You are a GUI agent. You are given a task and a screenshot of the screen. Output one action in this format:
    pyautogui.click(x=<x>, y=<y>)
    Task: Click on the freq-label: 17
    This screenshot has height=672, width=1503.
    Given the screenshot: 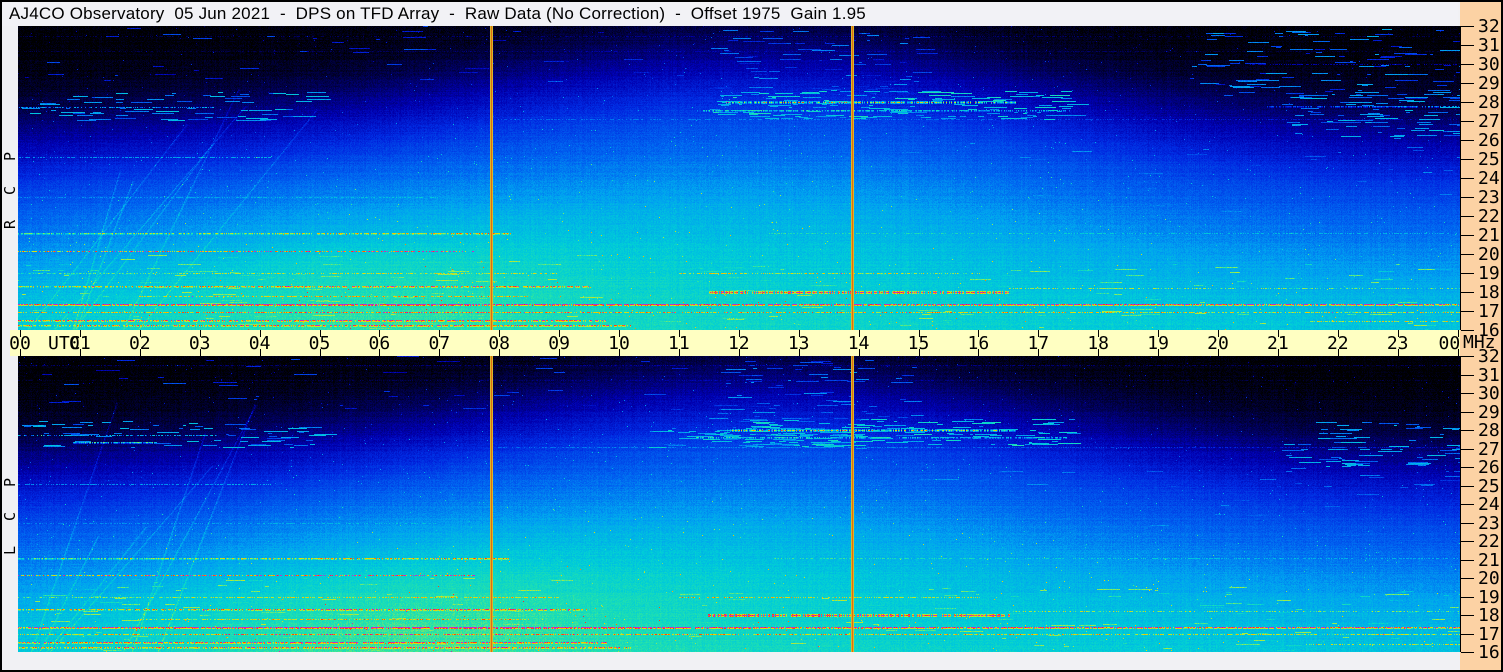 What is the action you would take?
    pyautogui.click(x=1489, y=311)
    